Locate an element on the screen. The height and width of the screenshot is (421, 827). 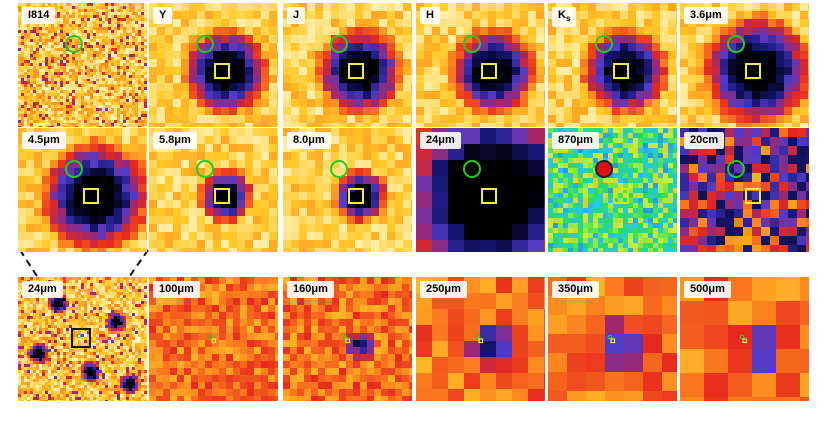
band-label-text: Y is located at coordinates (163, 15).